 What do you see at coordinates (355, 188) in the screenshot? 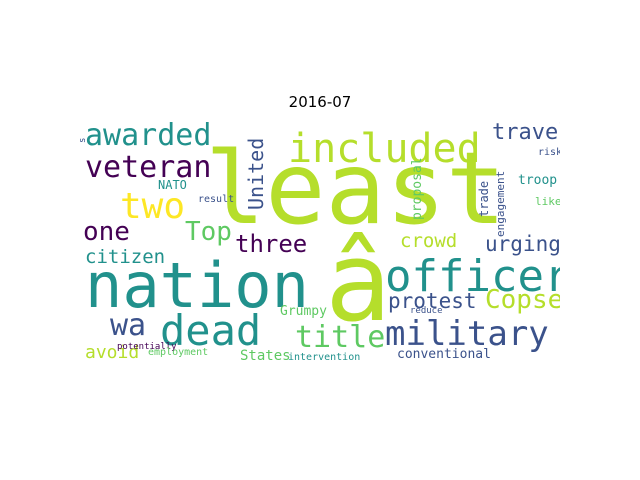
I see `word-least: least` at bounding box center [355, 188].